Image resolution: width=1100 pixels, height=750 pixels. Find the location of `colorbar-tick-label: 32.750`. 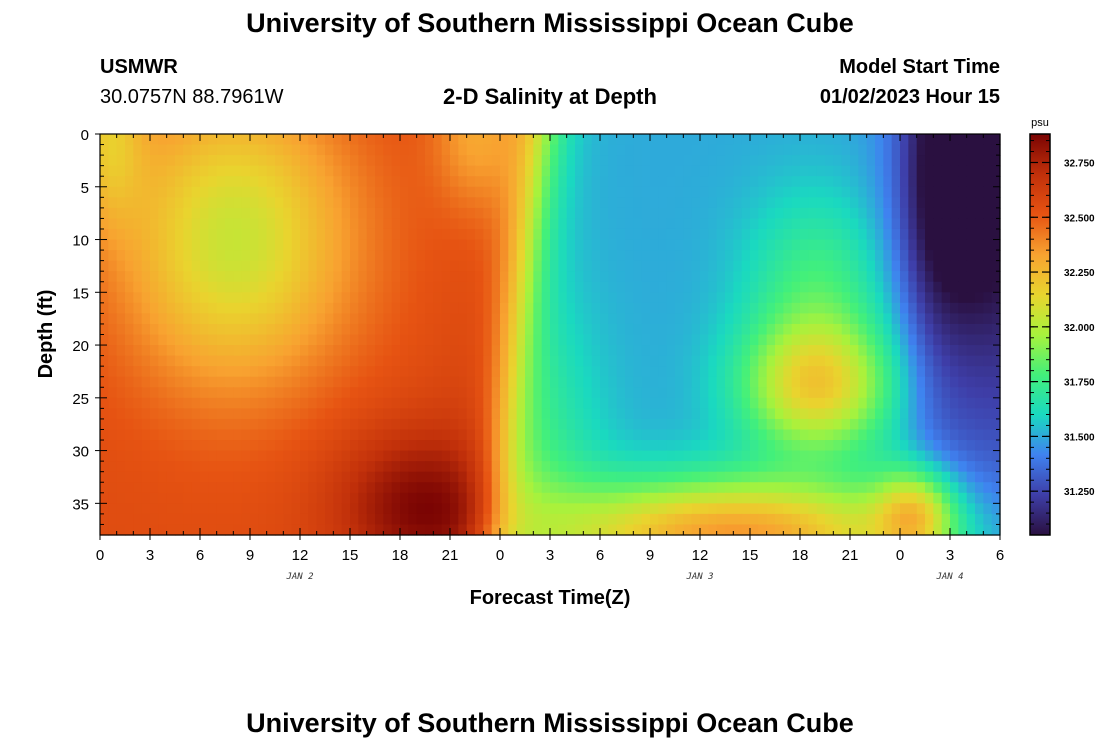

colorbar-tick-label: 32.750 is located at coordinates (1079, 163).